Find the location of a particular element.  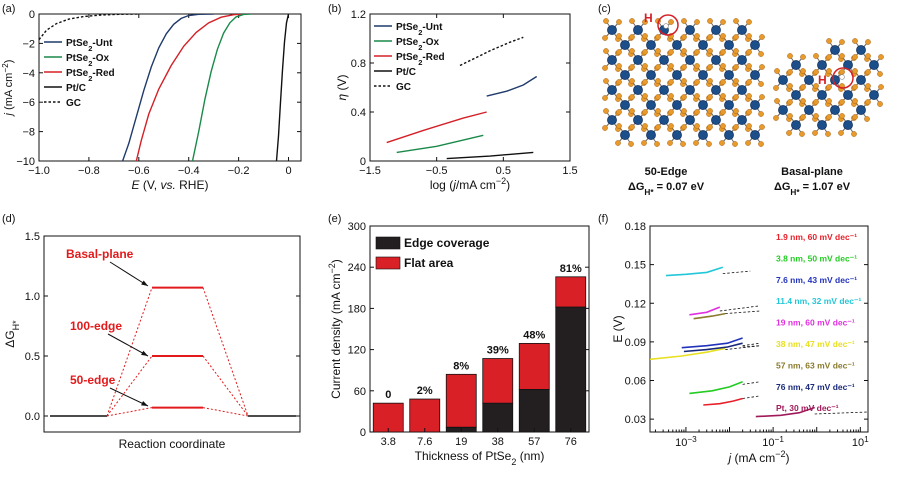

legend-label: 3.8 nm, 50 mV dec⁻¹ is located at coordinates (816, 258).